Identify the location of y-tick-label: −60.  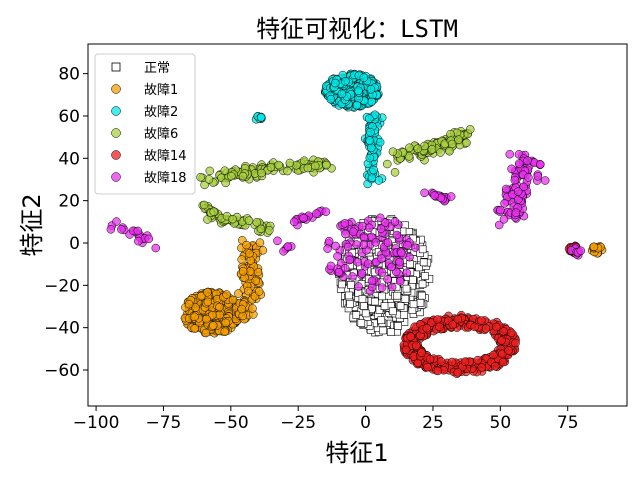
(62, 371).